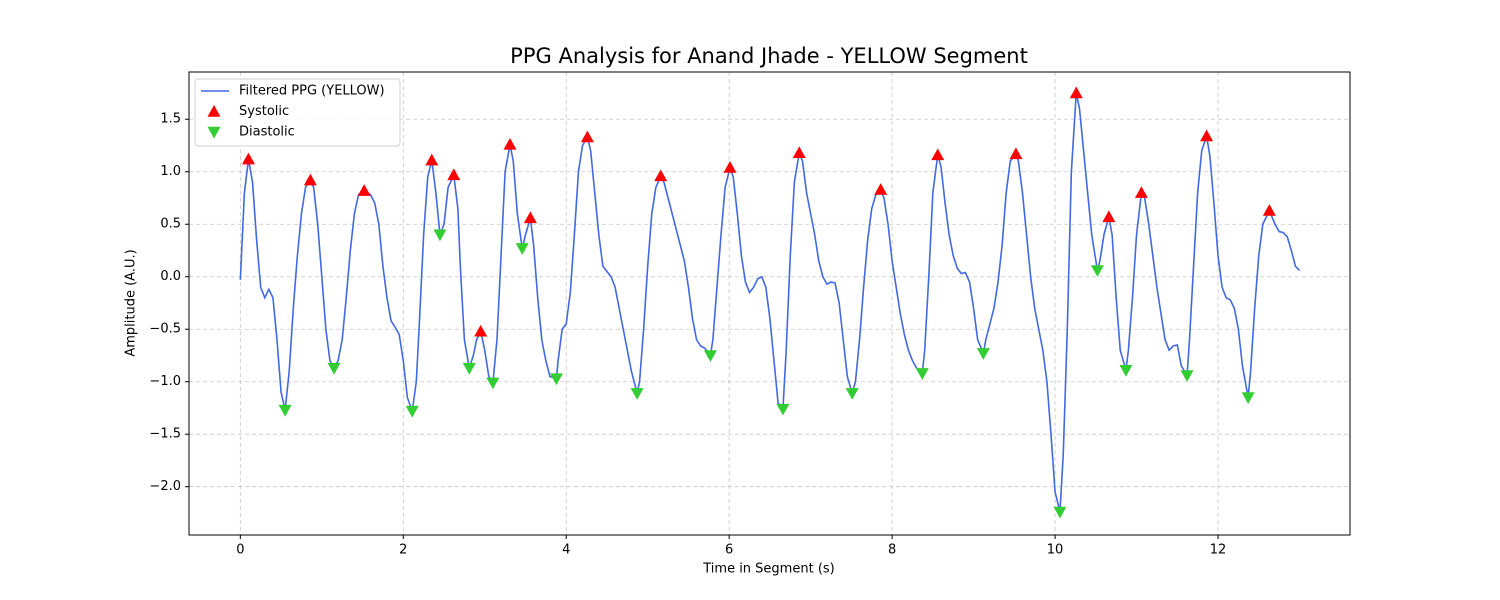  Describe the element at coordinates (566, 550) in the screenshot. I see `x-tick-label: 4` at that location.